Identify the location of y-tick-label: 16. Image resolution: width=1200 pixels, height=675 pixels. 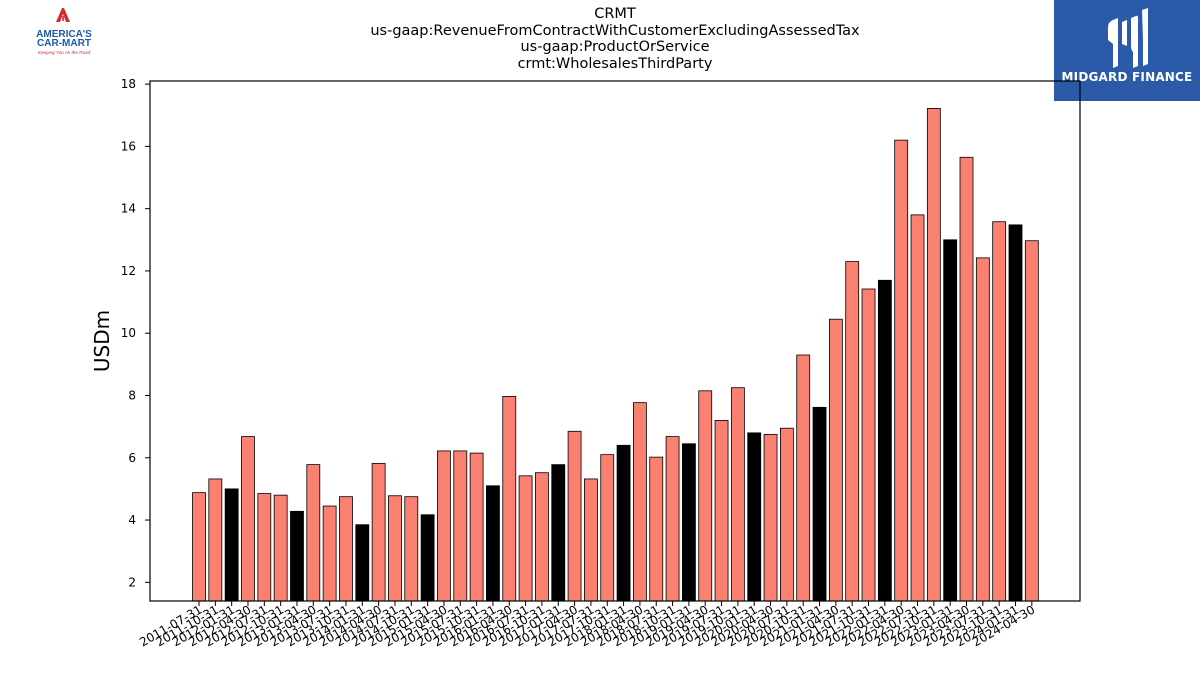
(128, 146).